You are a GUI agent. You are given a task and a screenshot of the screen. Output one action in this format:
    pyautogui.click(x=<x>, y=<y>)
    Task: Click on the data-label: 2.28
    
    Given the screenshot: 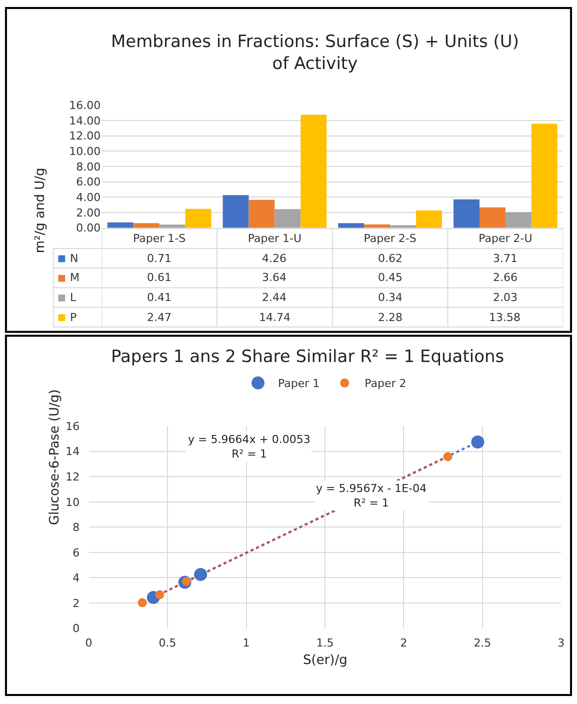 What is the action you would take?
    pyautogui.click(x=390, y=317)
    